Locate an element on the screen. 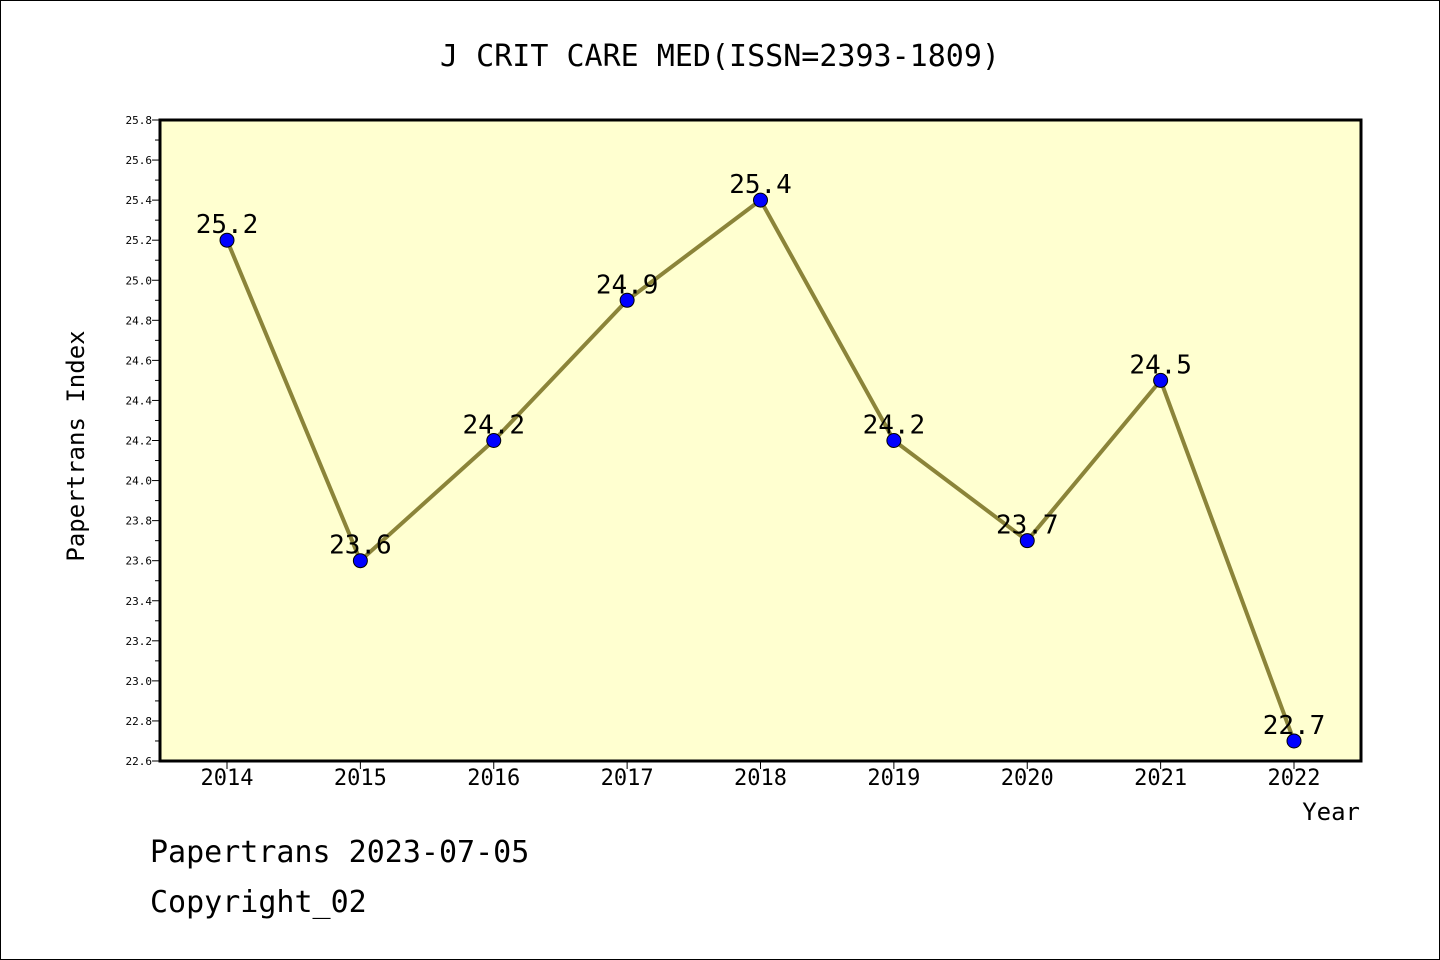 Image resolution: width=1440 pixels, height=960 pixels. x-tick-label: 2016 is located at coordinates (493, 778).